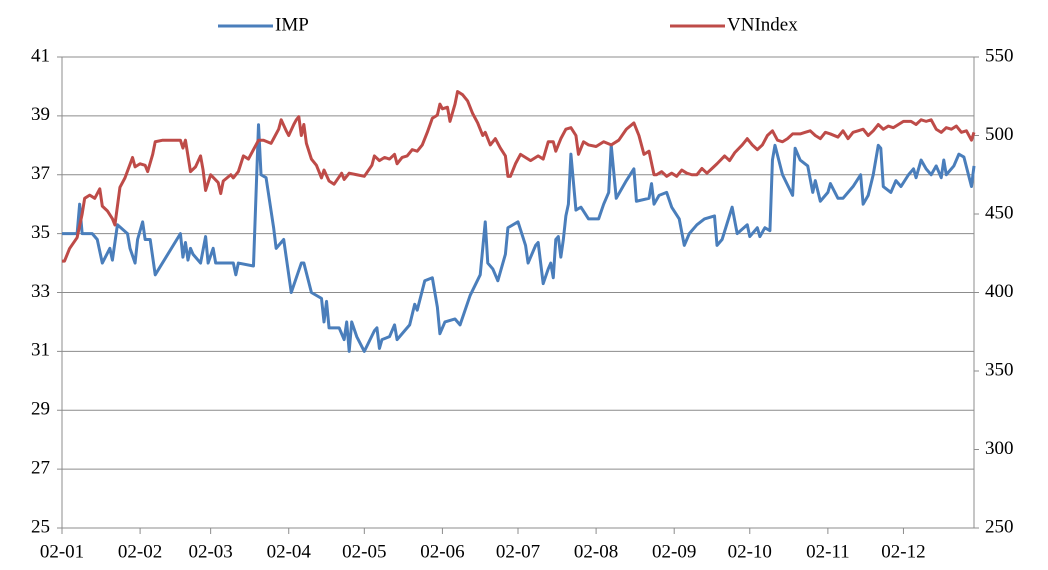  What do you see at coordinates (999, 448) in the screenshot?
I see `y2-tick-label: 300` at bounding box center [999, 448].